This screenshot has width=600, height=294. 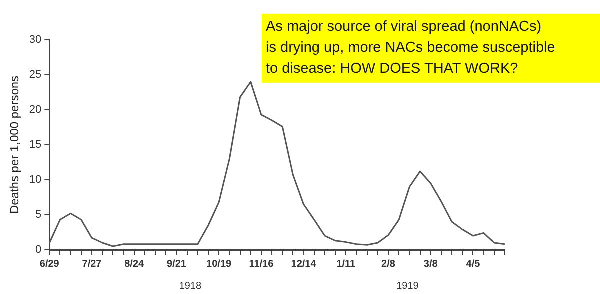 What do you see at coordinates (134, 264) in the screenshot?
I see `x-tick-label: 8/24` at bounding box center [134, 264].